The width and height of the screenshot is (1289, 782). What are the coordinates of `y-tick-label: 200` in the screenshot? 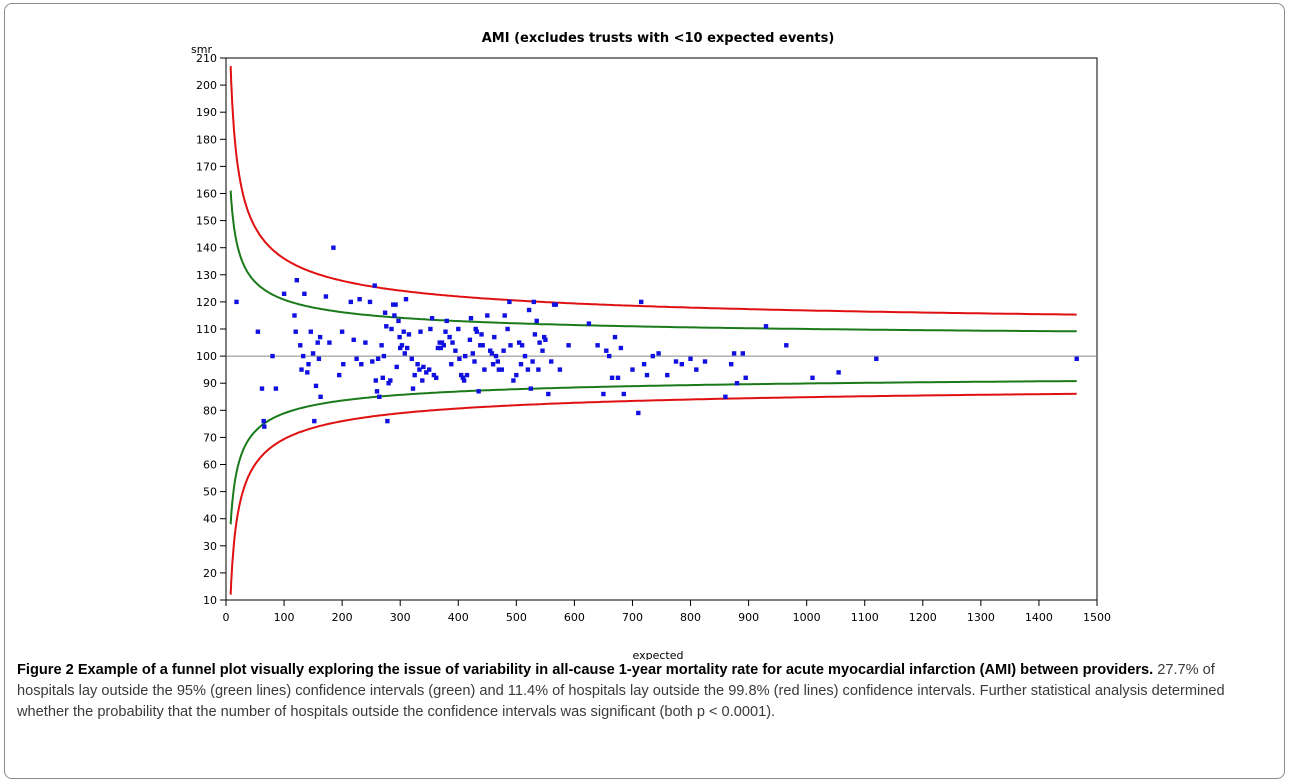 It's located at (206, 85).